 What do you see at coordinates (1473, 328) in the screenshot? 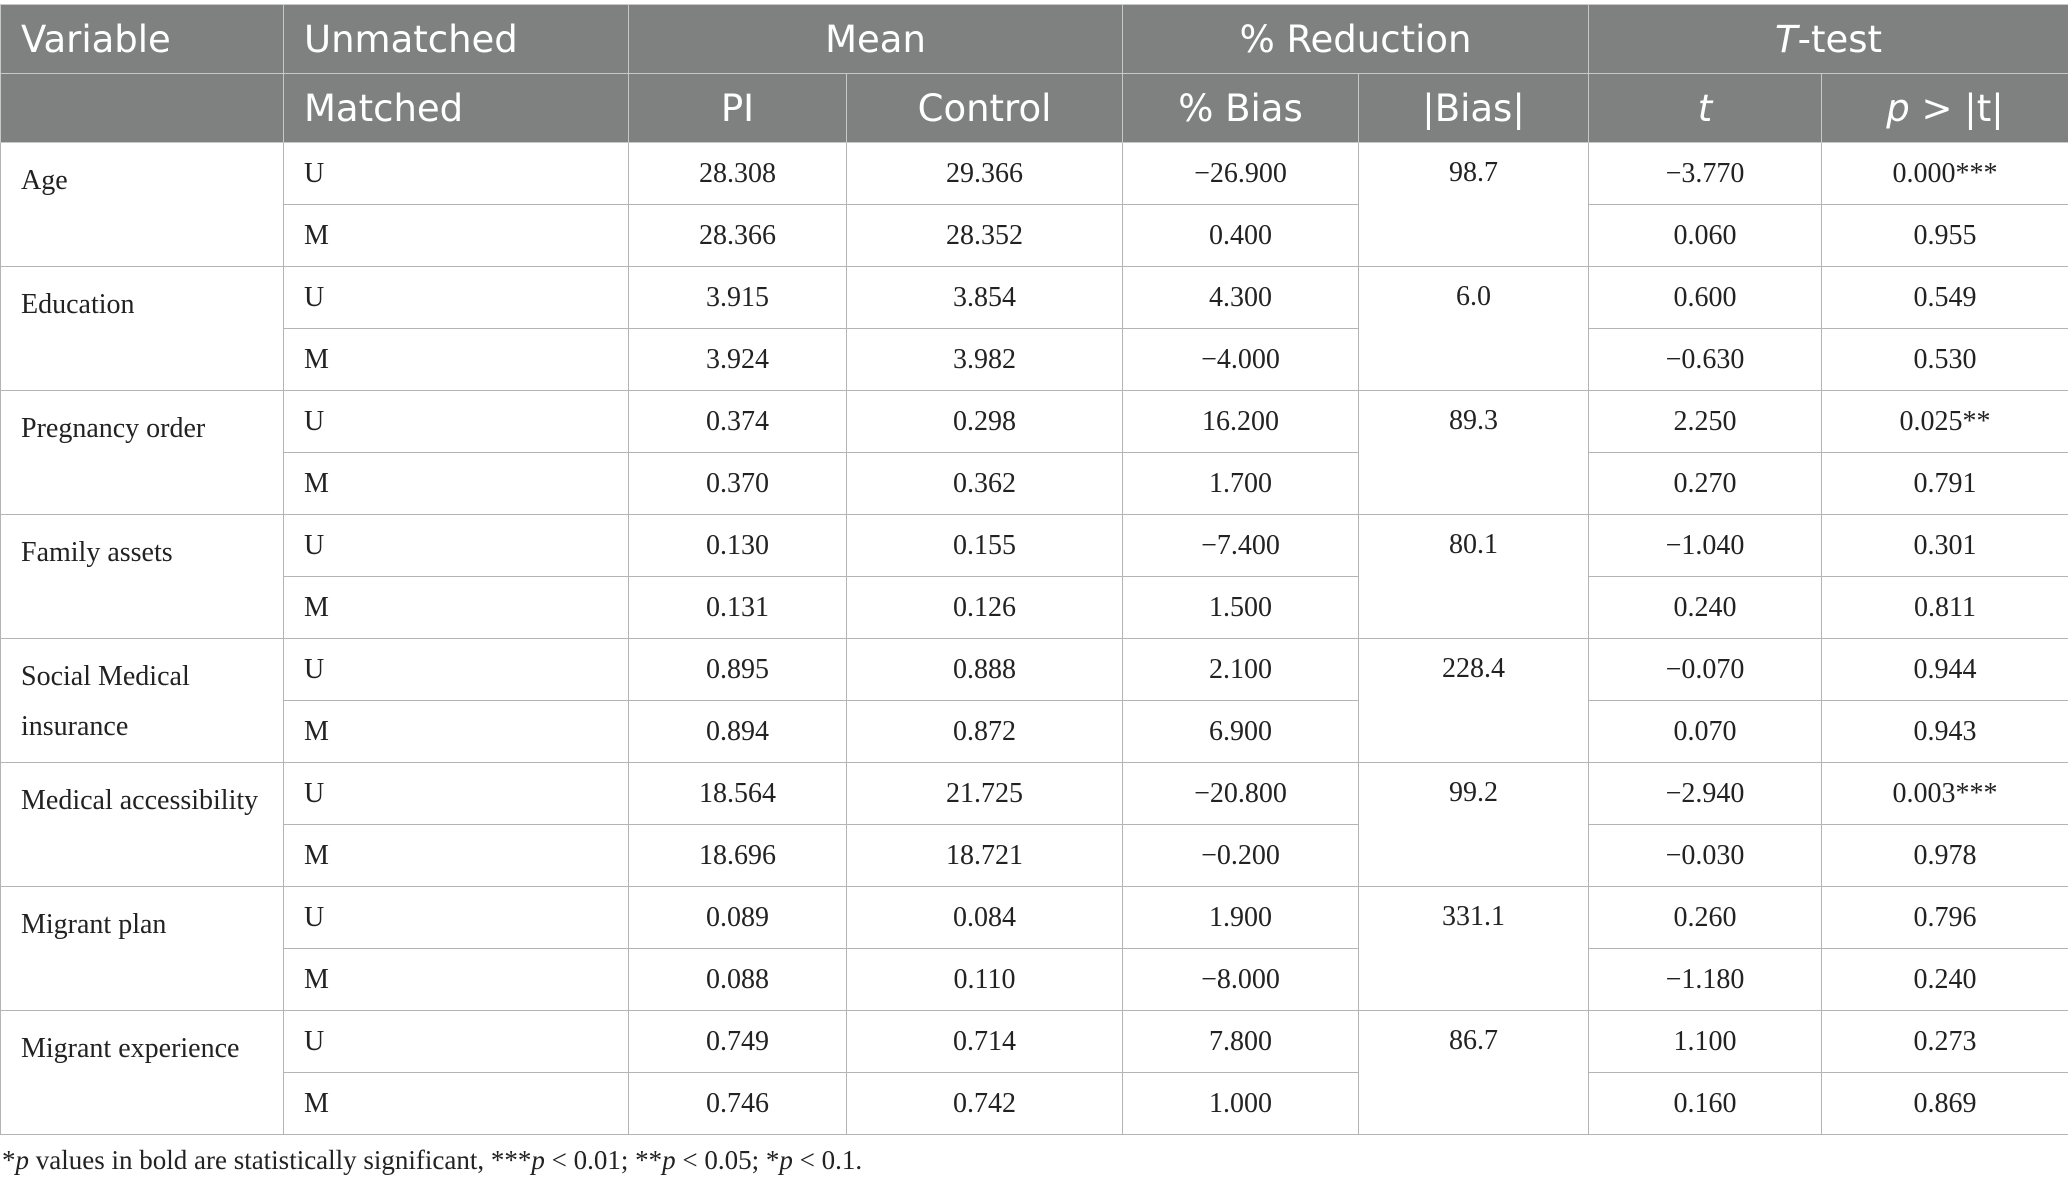
I see `abs-bias-reduction: 6.0` at bounding box center [1473, 328].